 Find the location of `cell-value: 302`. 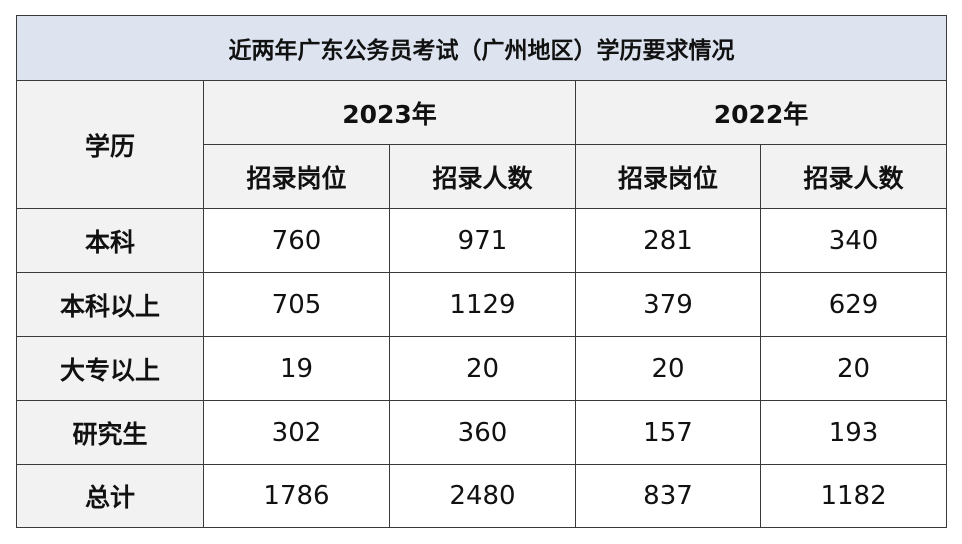

cell-value: 302 is located at coordinates (296, 432).